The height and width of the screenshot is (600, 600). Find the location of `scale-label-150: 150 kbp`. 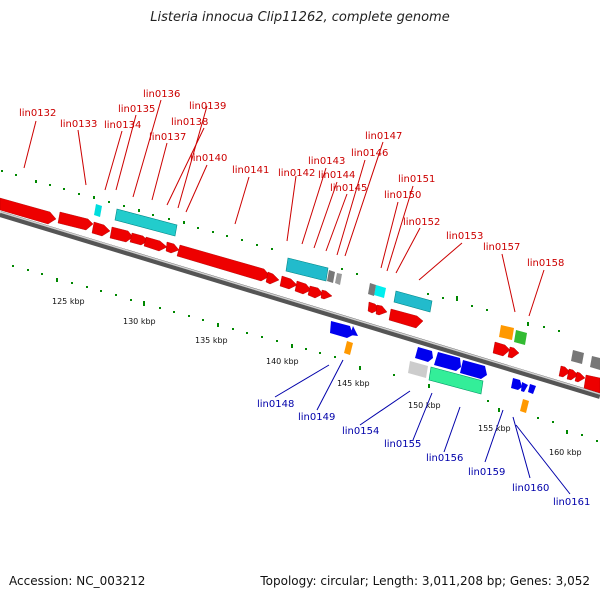

scale-label-150: 150 kbp is located at coordinates (424, 405).